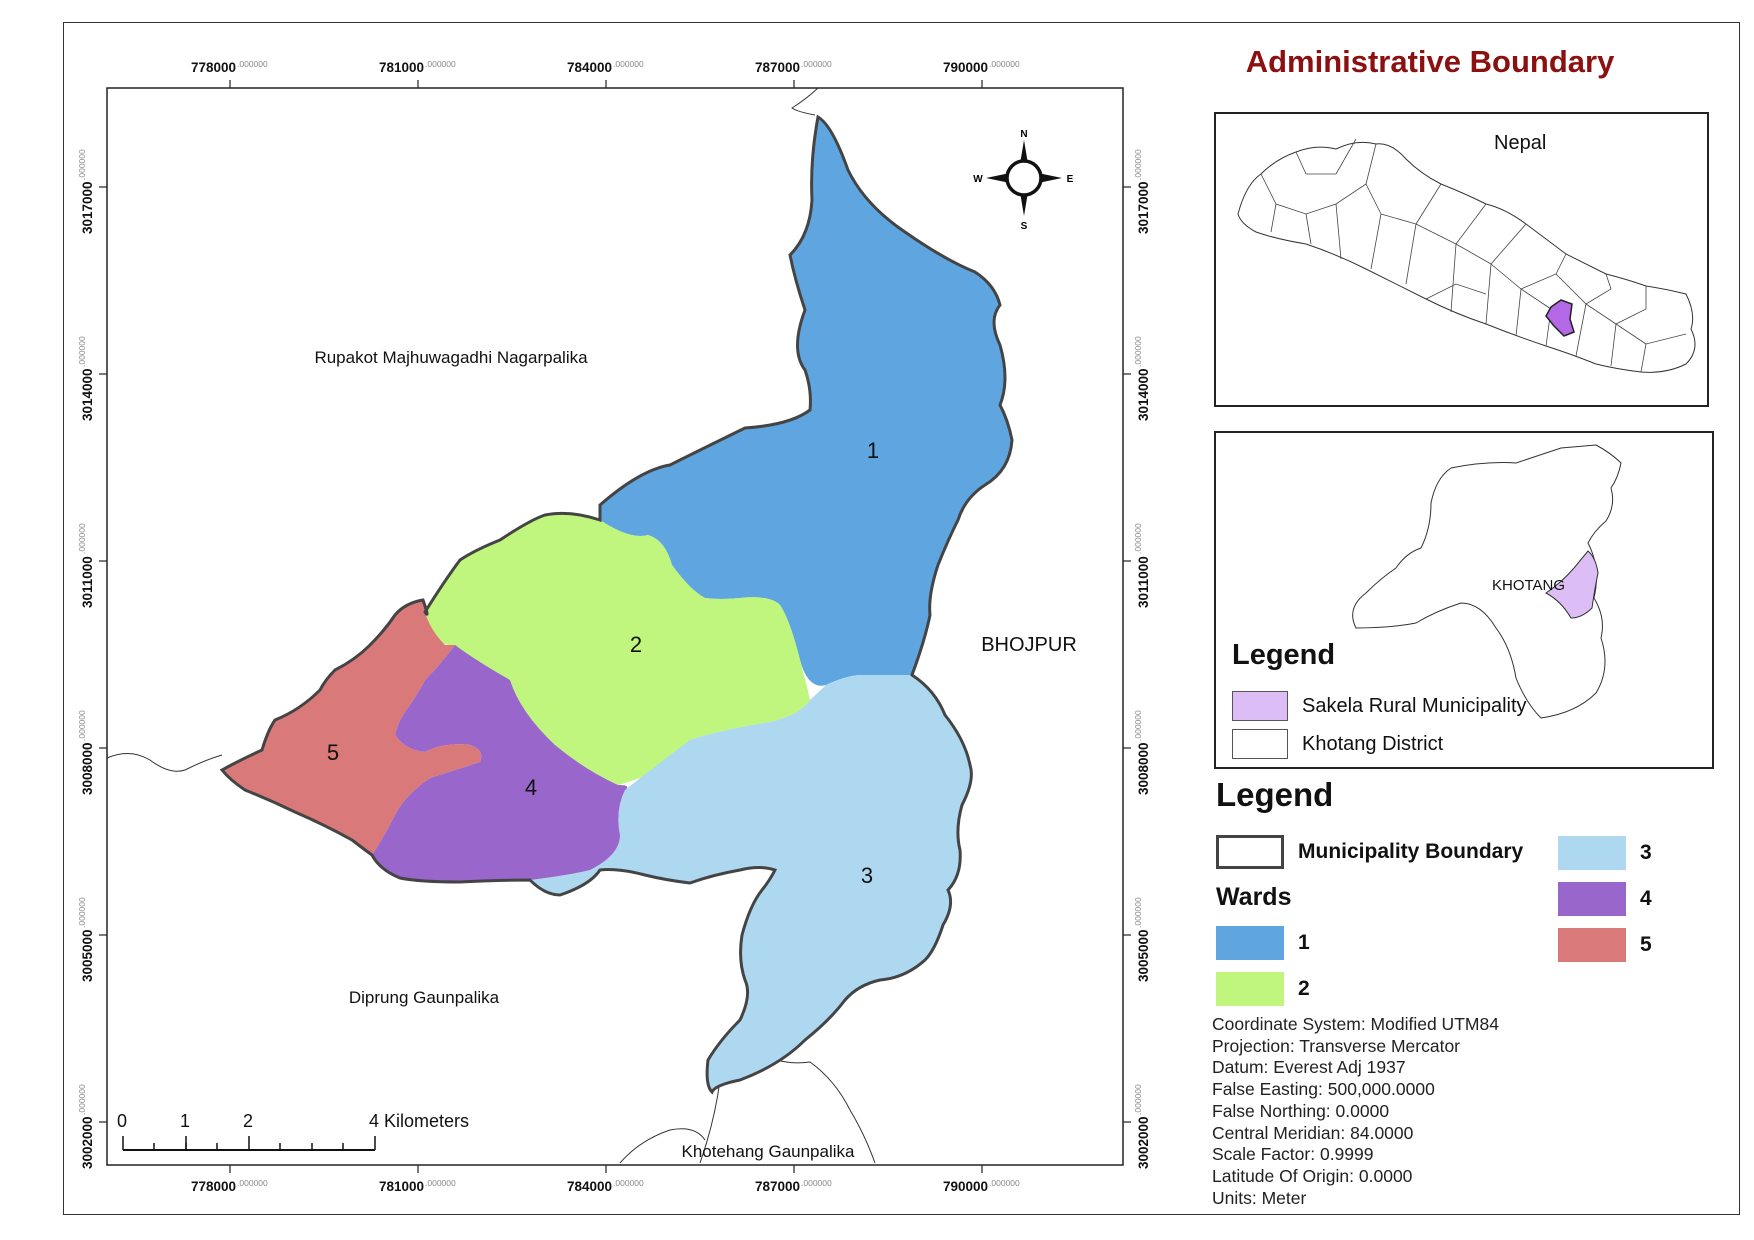 Image resolution: width=1754 pixels, height=1240 pixels. Describe the element at coordinates (978, 179) in the screenshot. I see `compass-w-label: W` at that location.